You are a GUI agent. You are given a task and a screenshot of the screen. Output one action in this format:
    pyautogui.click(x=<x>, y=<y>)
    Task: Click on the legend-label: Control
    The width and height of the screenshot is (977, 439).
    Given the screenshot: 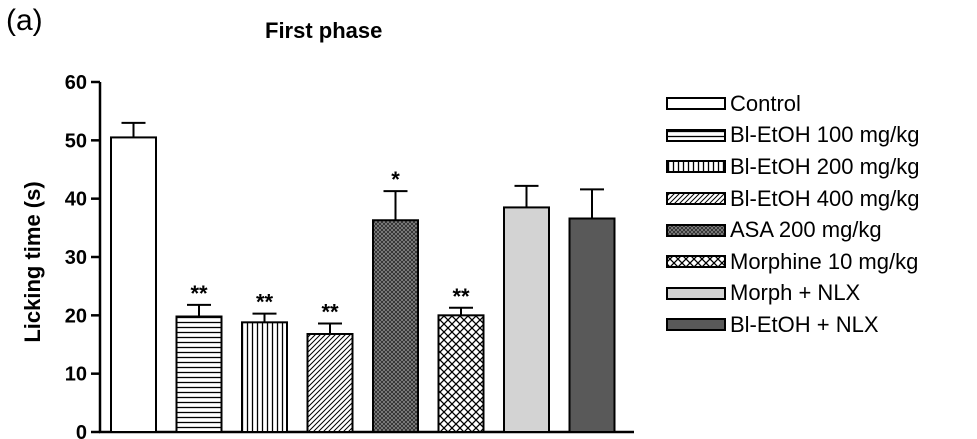 What is the action you would take?
    pyautogui.click(x=765, y=103)
    